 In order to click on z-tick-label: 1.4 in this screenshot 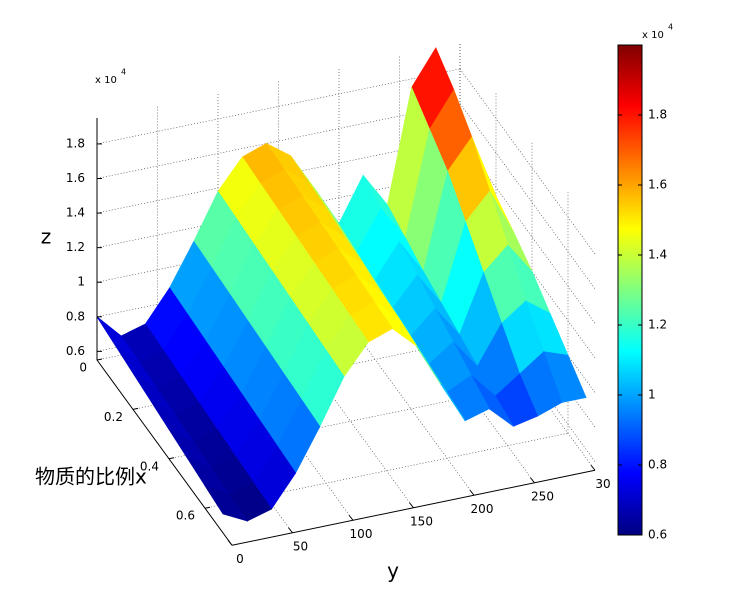, I will do `click(75, 213)`.